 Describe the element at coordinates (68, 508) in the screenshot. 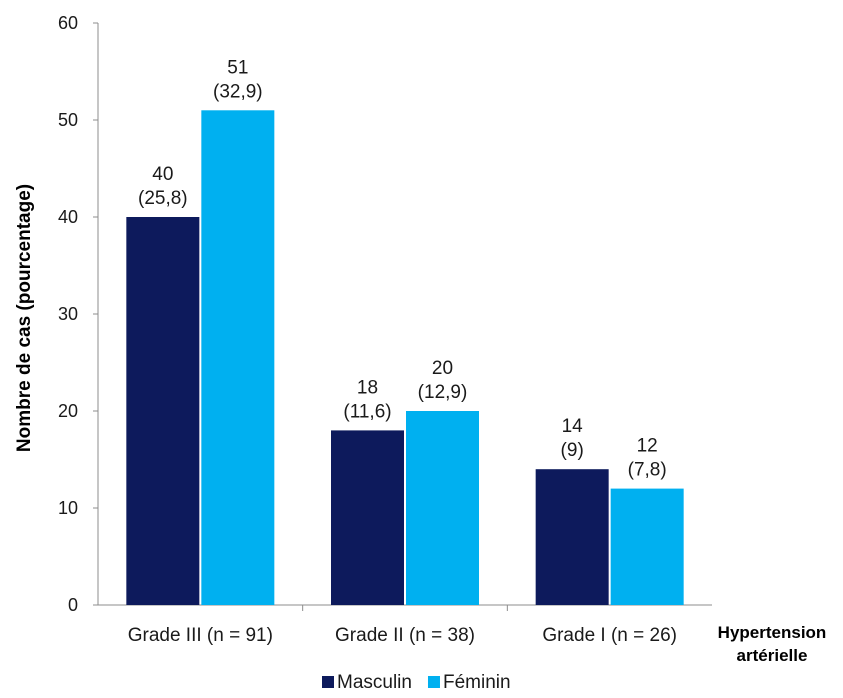

I see `y-tick-label: 10` at that location.